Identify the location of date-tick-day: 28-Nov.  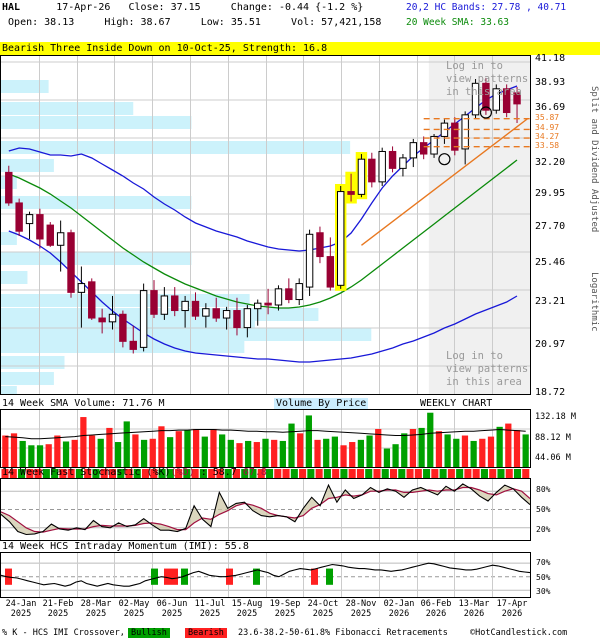
(361, 604).